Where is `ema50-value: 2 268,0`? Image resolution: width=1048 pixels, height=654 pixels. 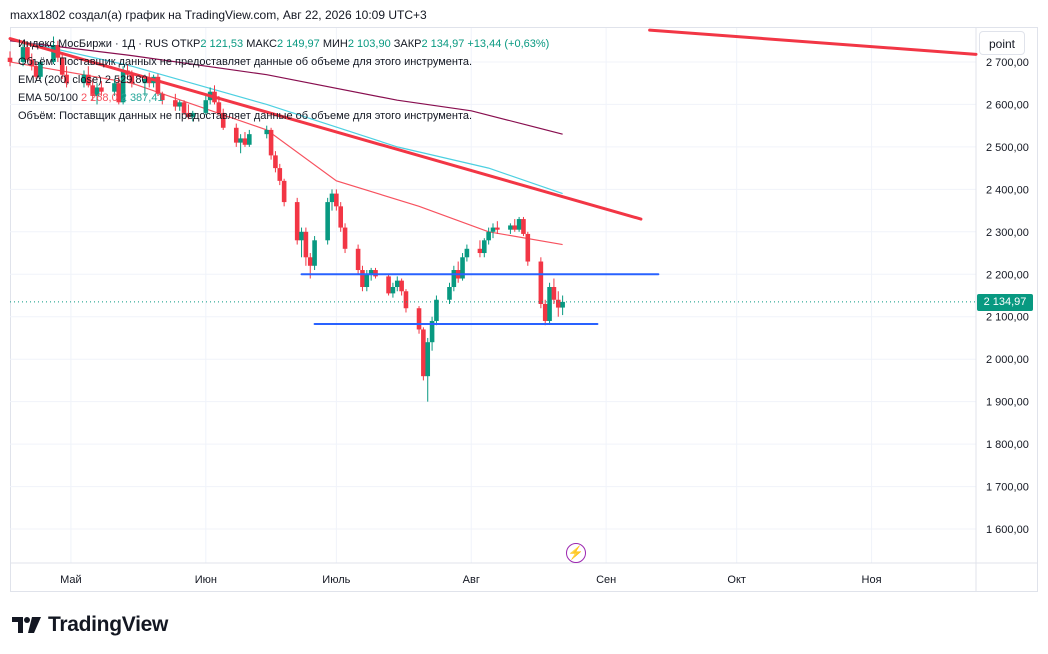
ema50-value: 2 268,0 is located at coordinates (99, 98).